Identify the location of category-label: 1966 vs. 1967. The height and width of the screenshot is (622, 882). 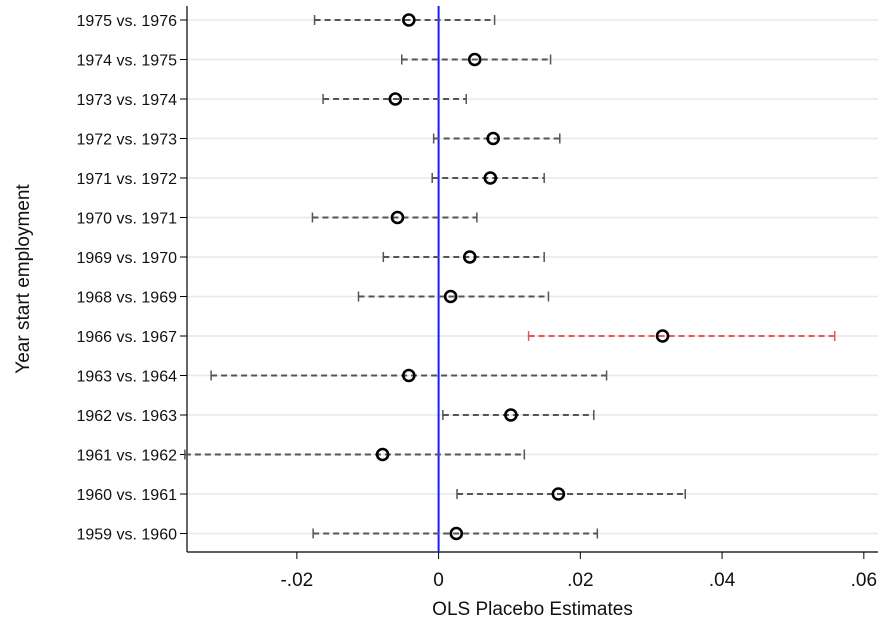
(126, 337).